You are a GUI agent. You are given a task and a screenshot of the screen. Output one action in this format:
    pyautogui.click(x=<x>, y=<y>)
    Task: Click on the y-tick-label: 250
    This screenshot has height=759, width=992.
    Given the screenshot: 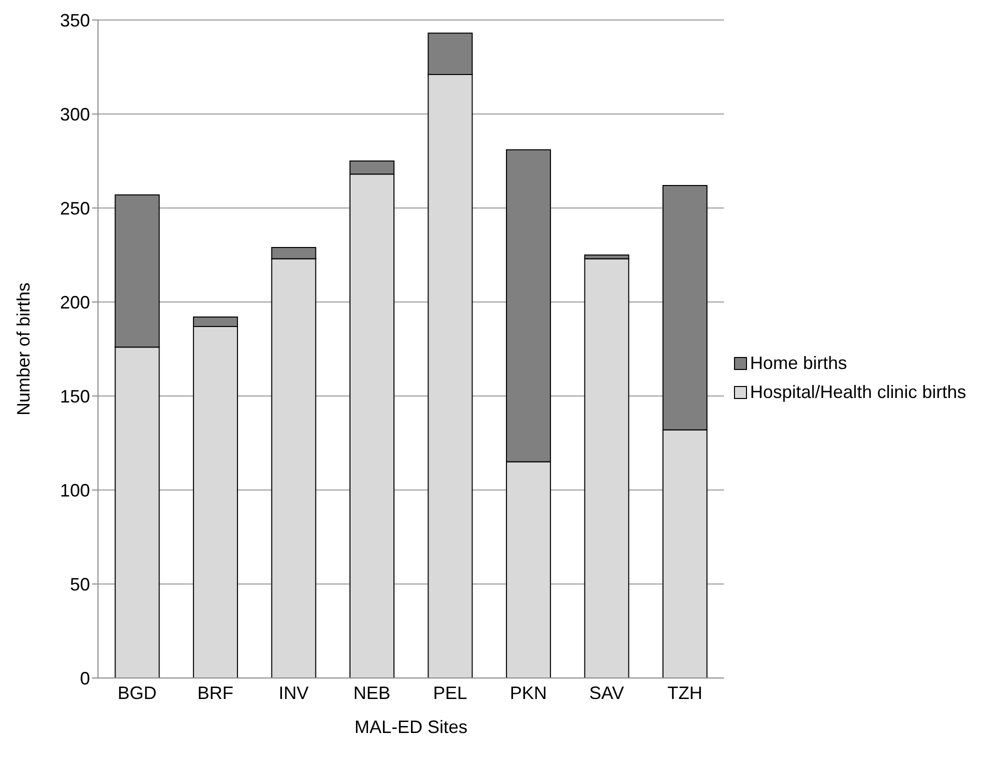 What is the action you would take?
    pyautogui.click(x=75, y=208)
    